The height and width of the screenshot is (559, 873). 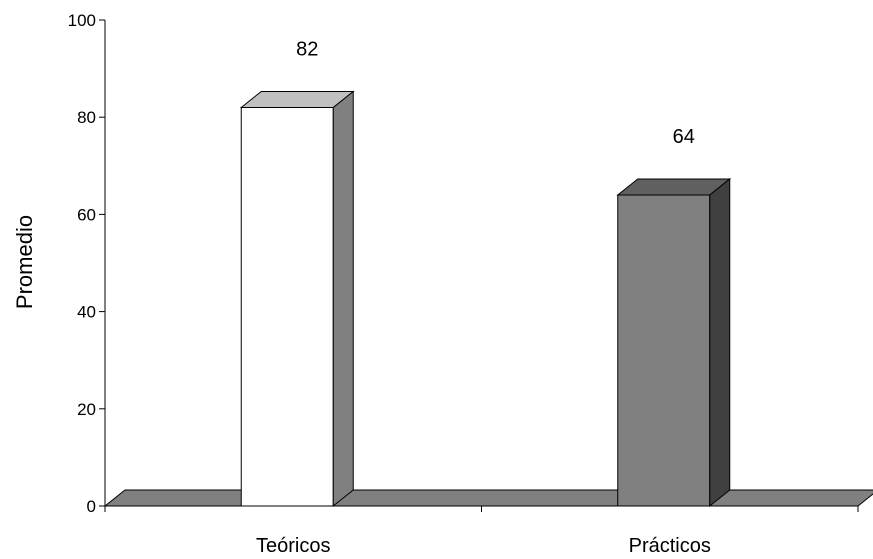 I want to click on chart-floor, so click(x=488, y=498).